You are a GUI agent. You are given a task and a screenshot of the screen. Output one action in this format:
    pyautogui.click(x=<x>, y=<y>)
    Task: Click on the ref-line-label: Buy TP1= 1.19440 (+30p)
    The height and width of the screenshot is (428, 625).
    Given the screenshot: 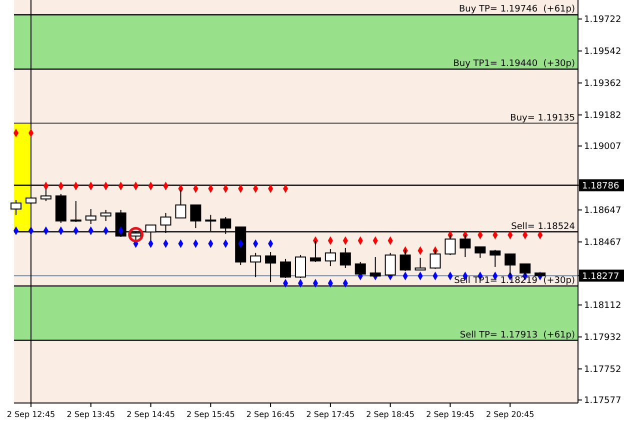 What is the action you would take?
    pyautogui.click(x=514, y=64)
    